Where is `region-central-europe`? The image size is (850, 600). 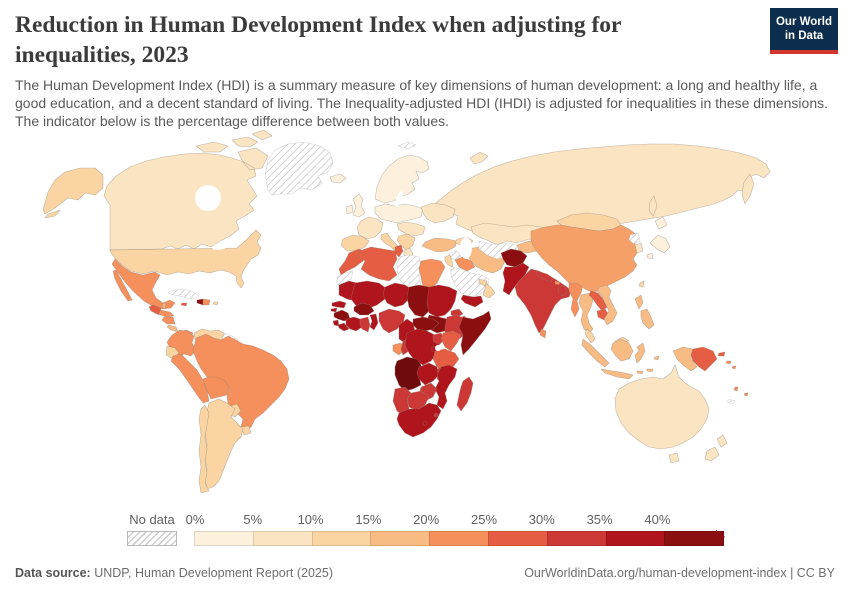 region-central-europe is located at coordinates (399, 213).